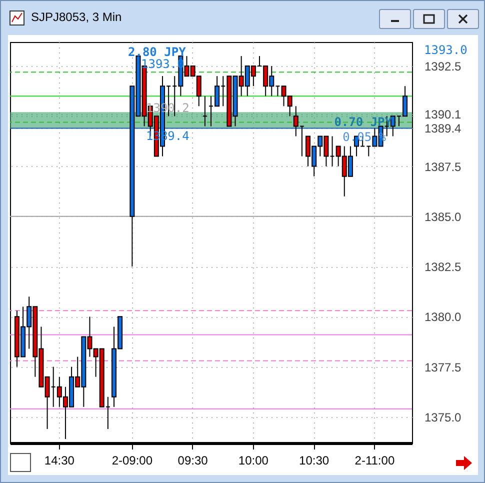 The width and height of the screenshot is (485, 483). Describe the element at coordinates (314, 461) in the screenshot. I see `x-tick-label: 10:30` at that location.